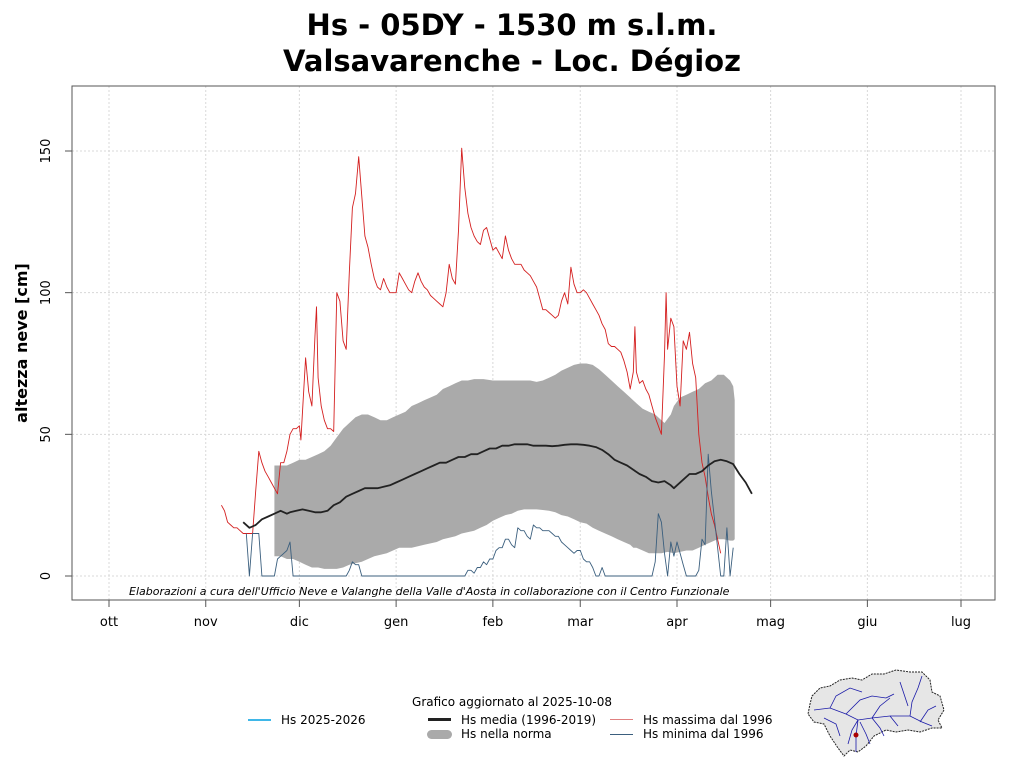  I want to click on legend-label-current: Hs 2025-2026, so click(323, 720).